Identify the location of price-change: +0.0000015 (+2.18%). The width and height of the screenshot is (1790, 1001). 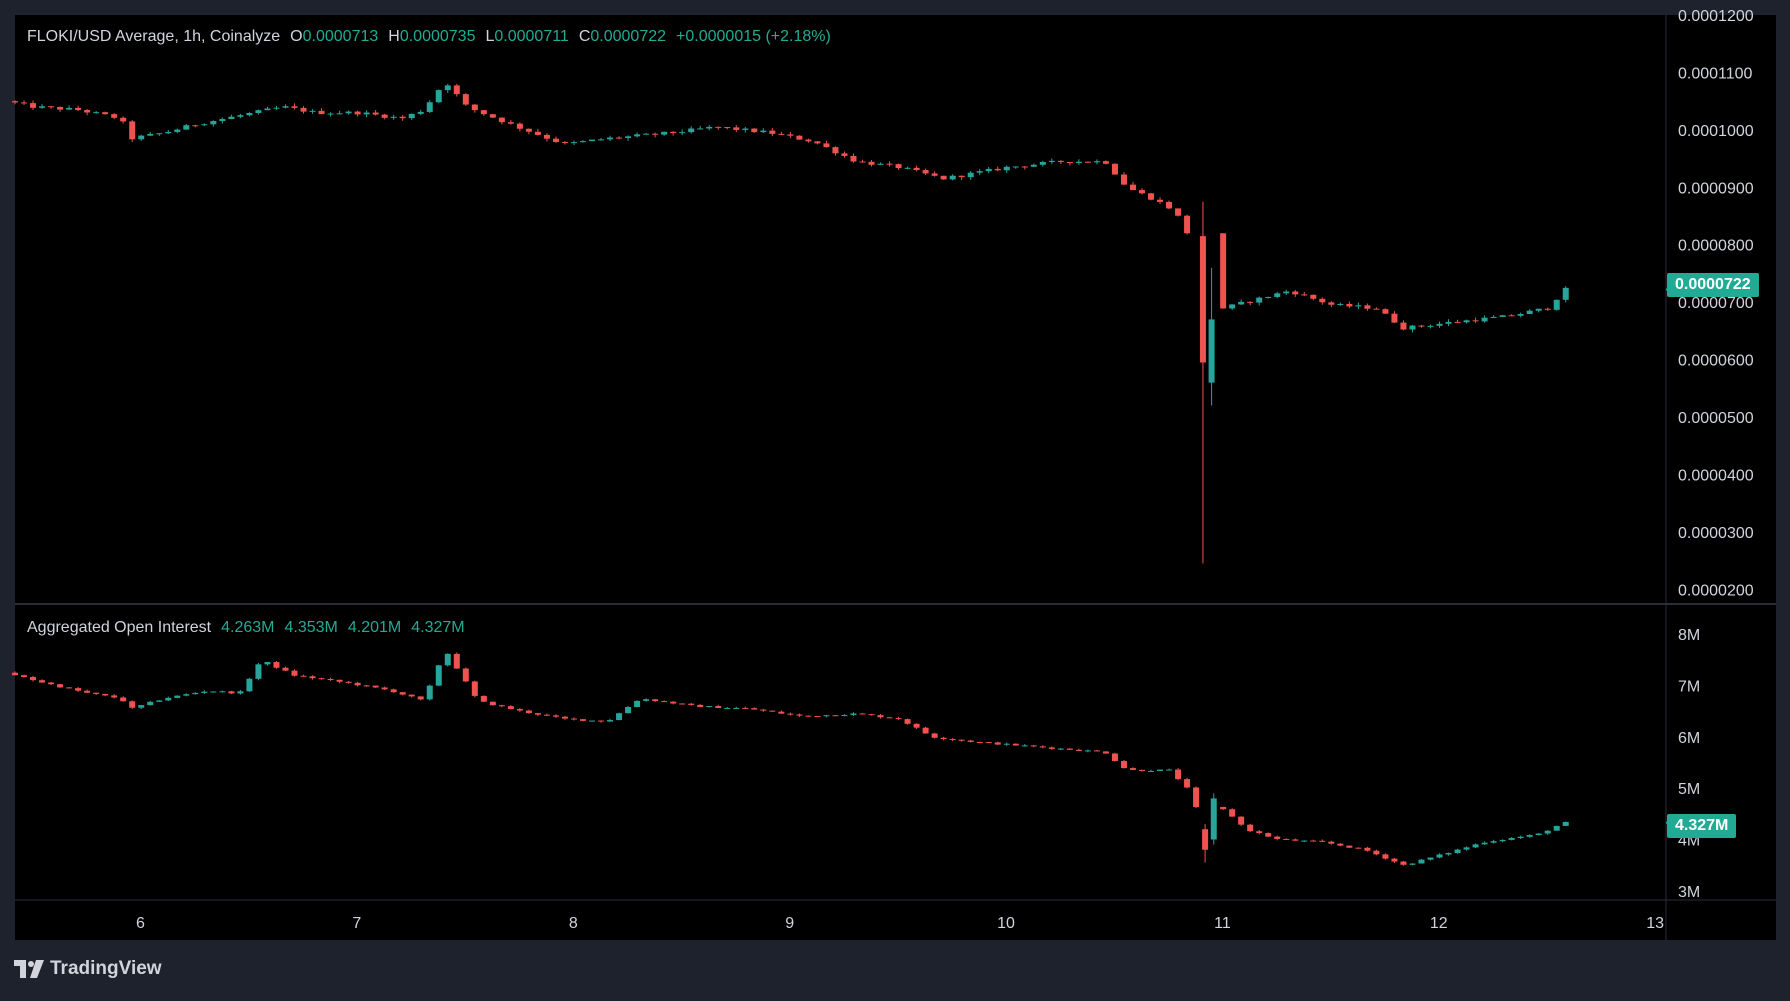
(753, 36).